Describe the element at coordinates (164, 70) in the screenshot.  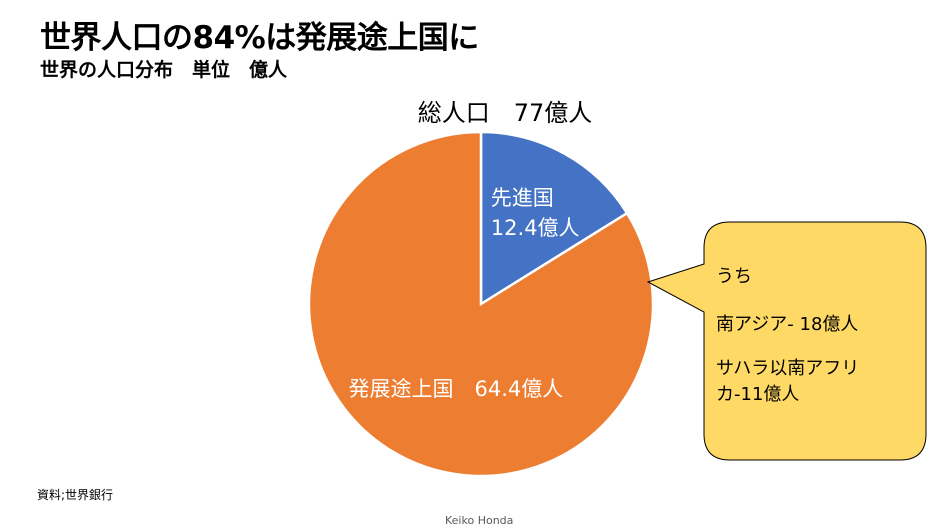
I see `page-subtitle: 世界の人口分布 単位 億人` at that location.